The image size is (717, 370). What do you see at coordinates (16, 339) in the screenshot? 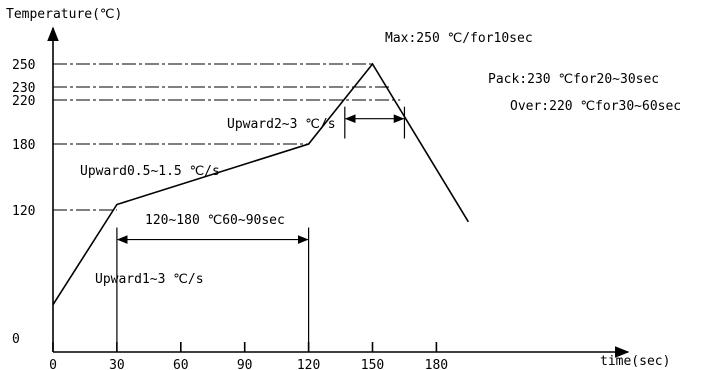
I see `y-tick-label: 0` at bounding box center [16, 339].